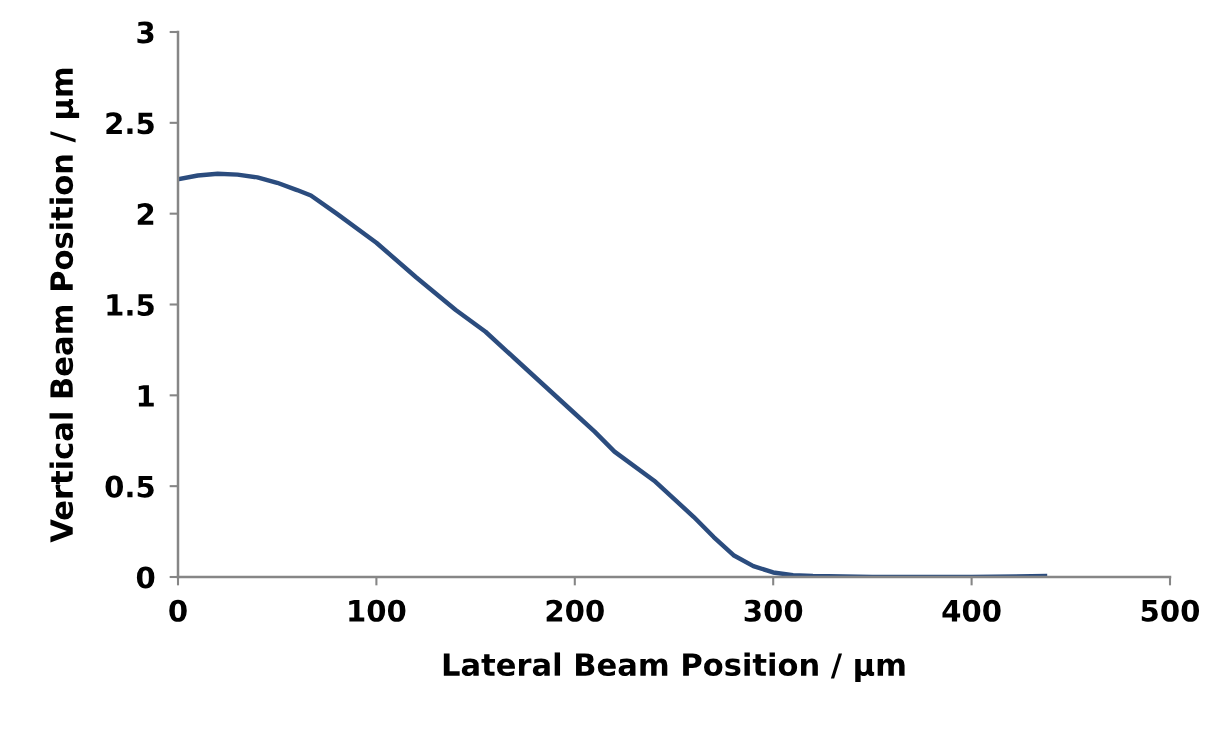  I want to click on x-tick-label: 500, so click(1170, 610).